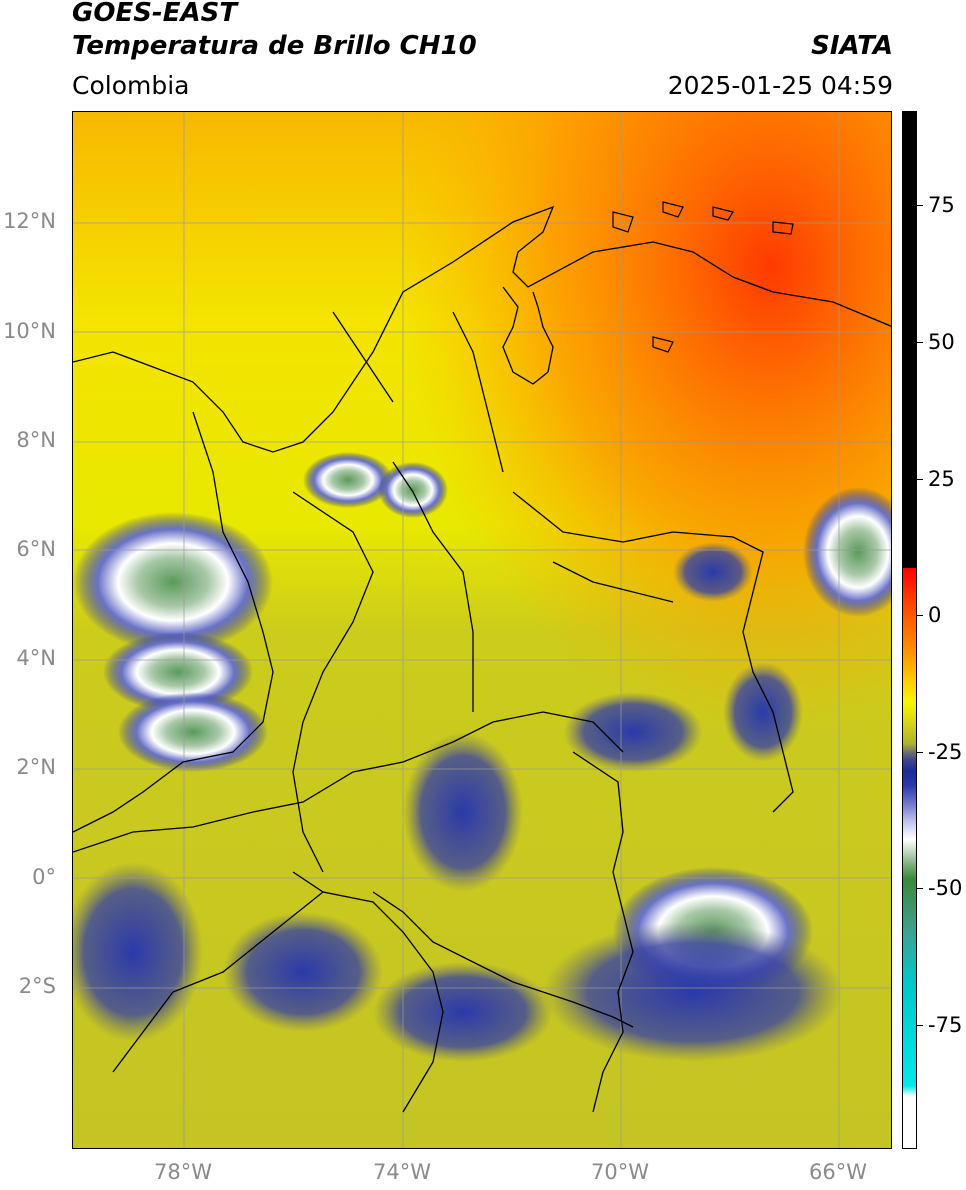 The image size is (966, 1190). What do you see at coordinates (155, 14) in the screenshot?
I see `product-title: GOES-EAST` at bounding box center [155, 14].